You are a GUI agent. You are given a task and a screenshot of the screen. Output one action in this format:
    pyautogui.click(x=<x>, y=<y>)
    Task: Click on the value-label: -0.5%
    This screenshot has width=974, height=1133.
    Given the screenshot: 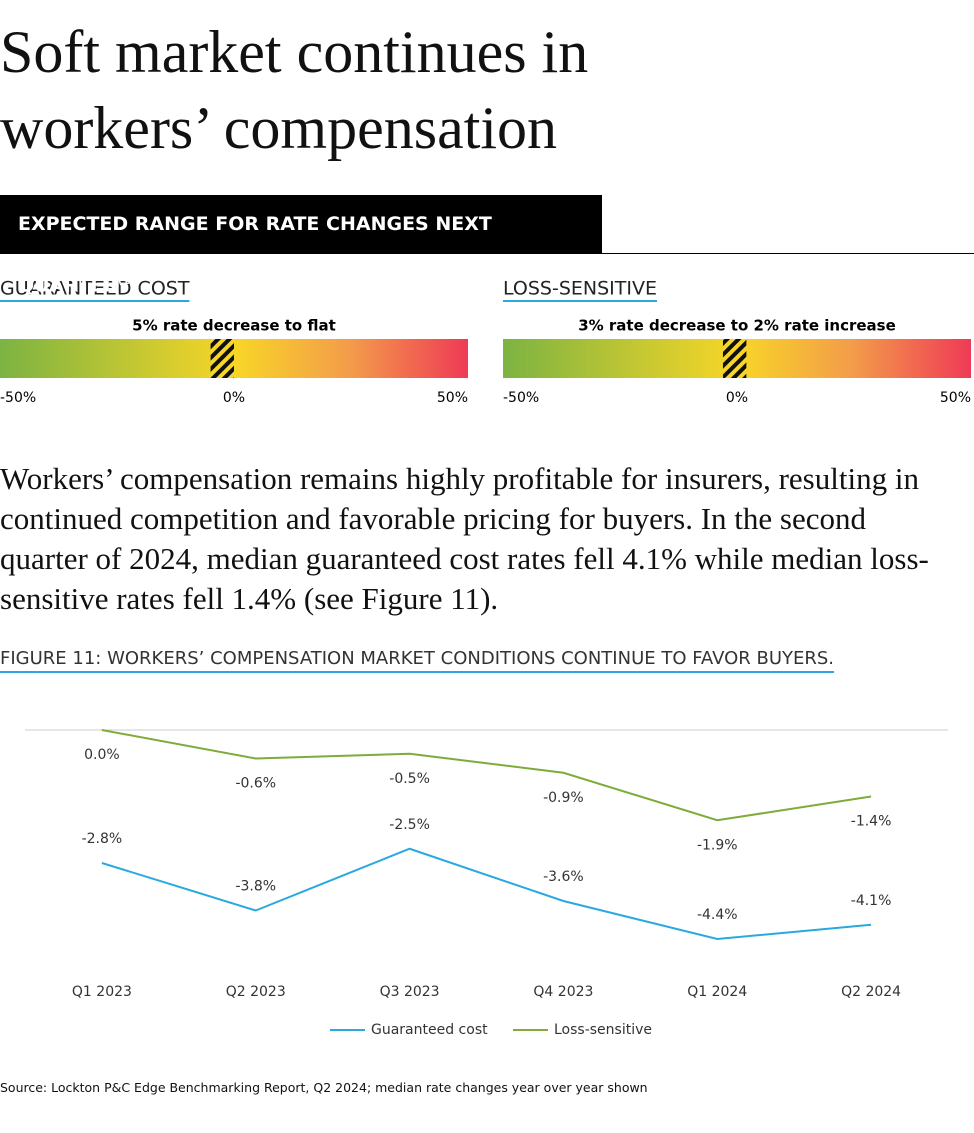 What is the action you would take?
    pyautogui.click(x=409, y=779)
    